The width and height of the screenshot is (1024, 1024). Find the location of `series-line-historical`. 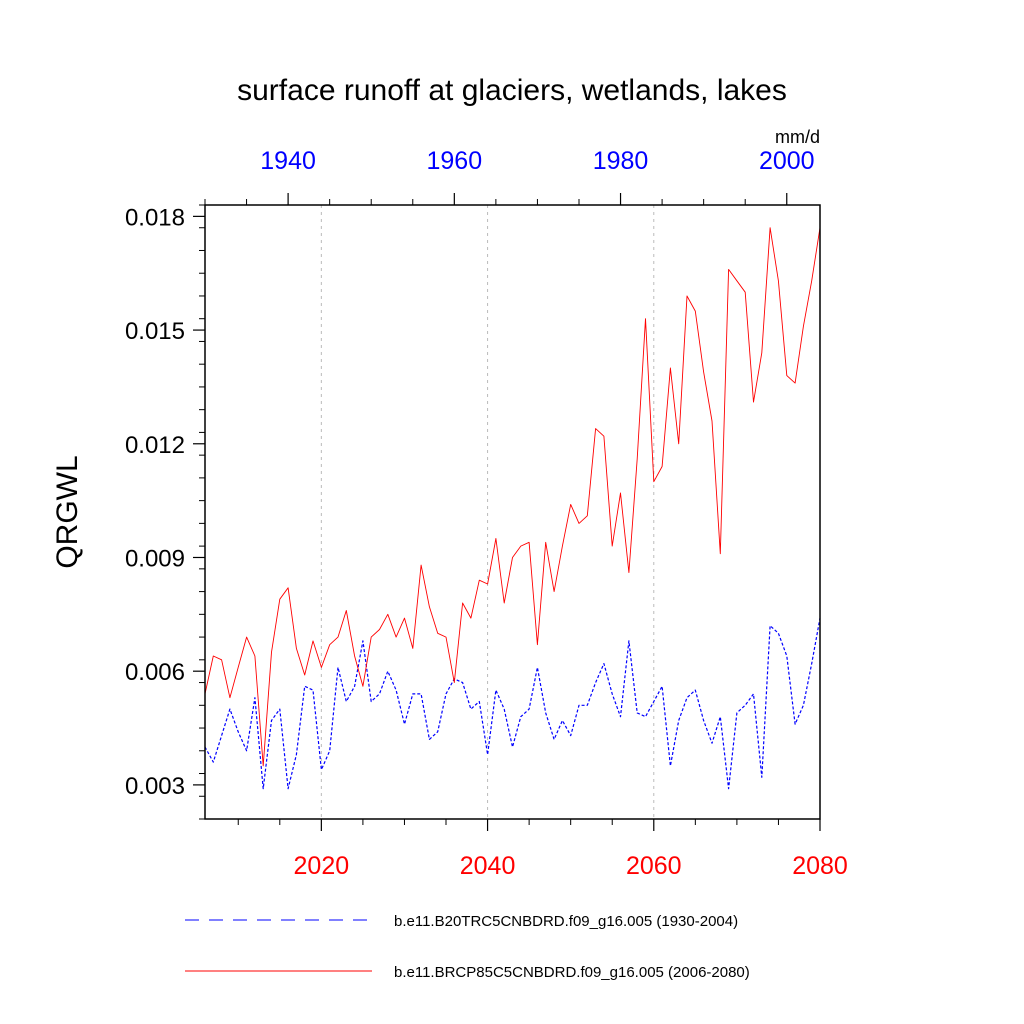

series-line-historical is located at coordinates (512, 703).